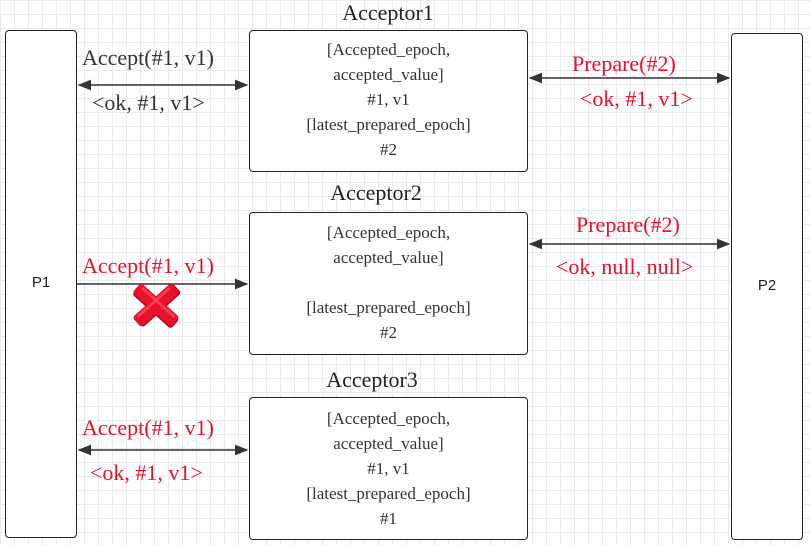 The image size is (811, 545). What do you see at coordinates (388, 257) in the screenshot?
I see `acceptor2-line-2: accepted_value]` at bounding box center [388, 257].